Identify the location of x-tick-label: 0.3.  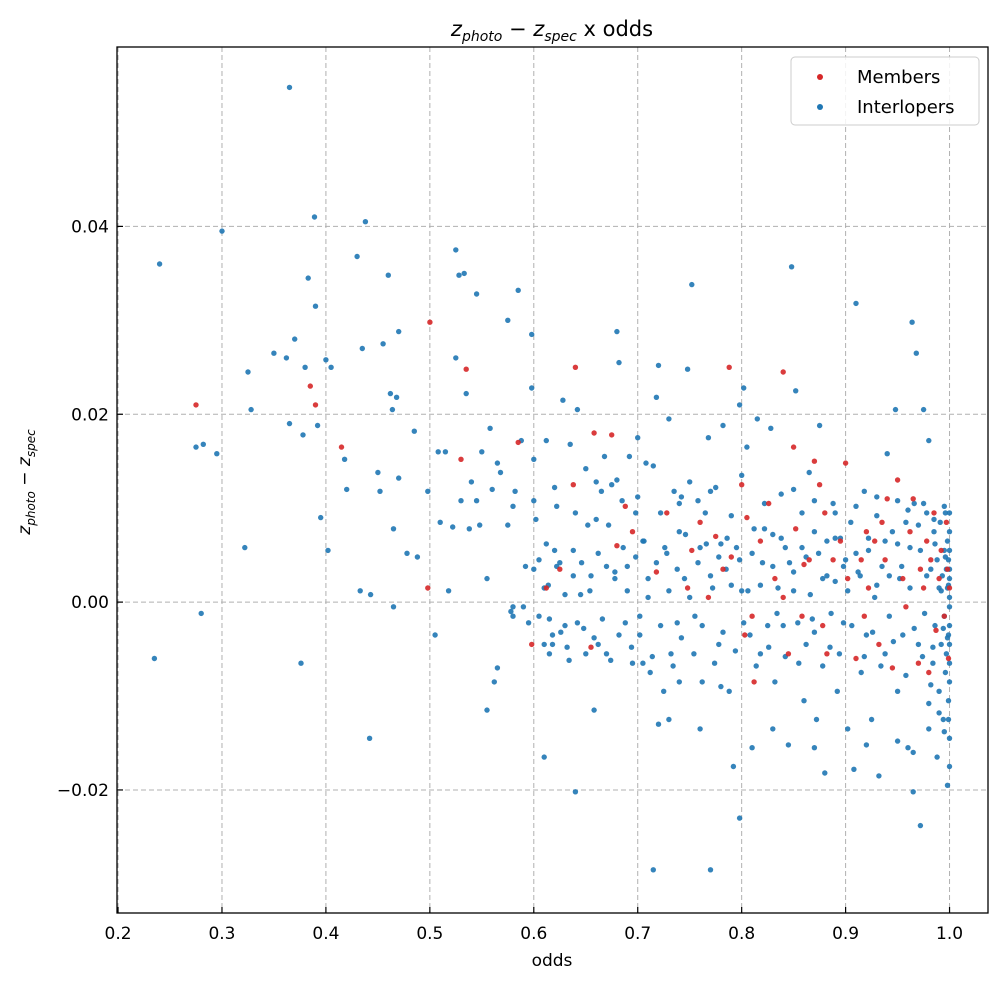
(221, 934).